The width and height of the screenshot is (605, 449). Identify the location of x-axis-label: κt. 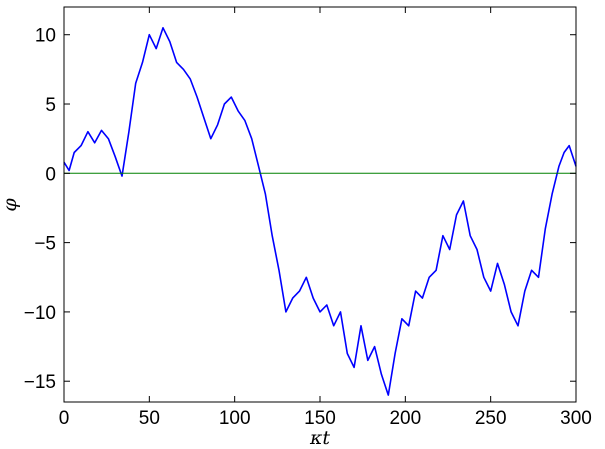
(319, 438).